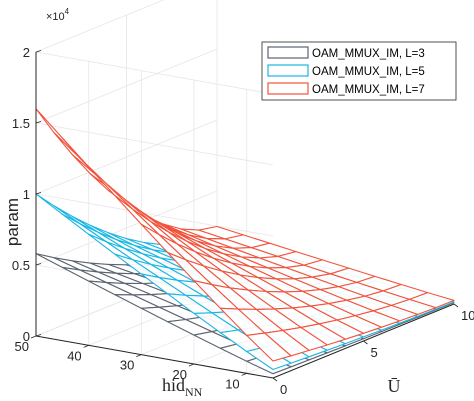 The height and width of the screenshot is (401, 474). I want to click on z-tick-label: 1, so click(26, 194).